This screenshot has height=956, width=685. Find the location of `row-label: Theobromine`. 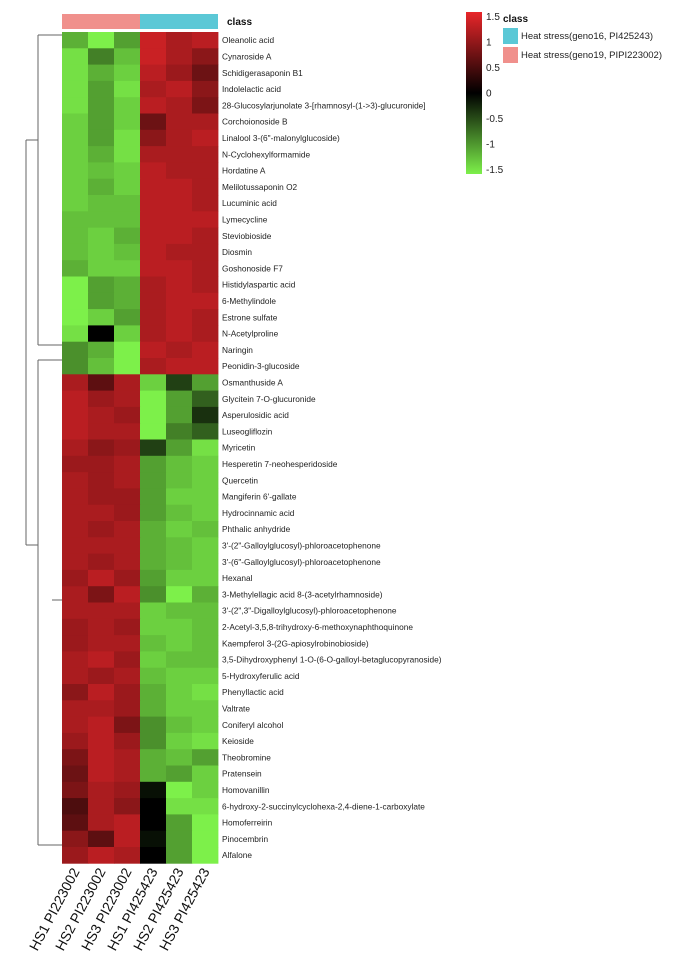

row-label: Theobromine is located at coordinates (246, 757).